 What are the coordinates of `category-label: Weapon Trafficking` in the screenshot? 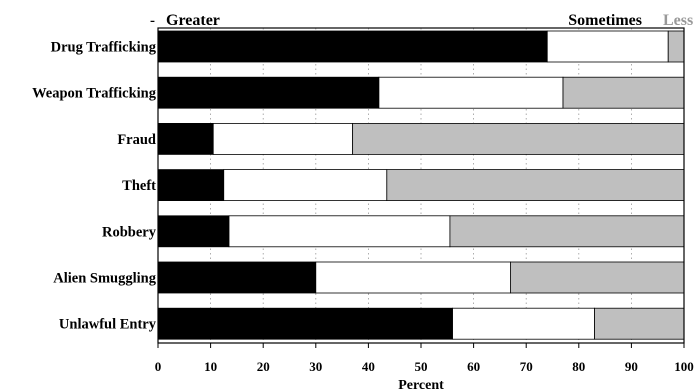 It's located at (94, 94).